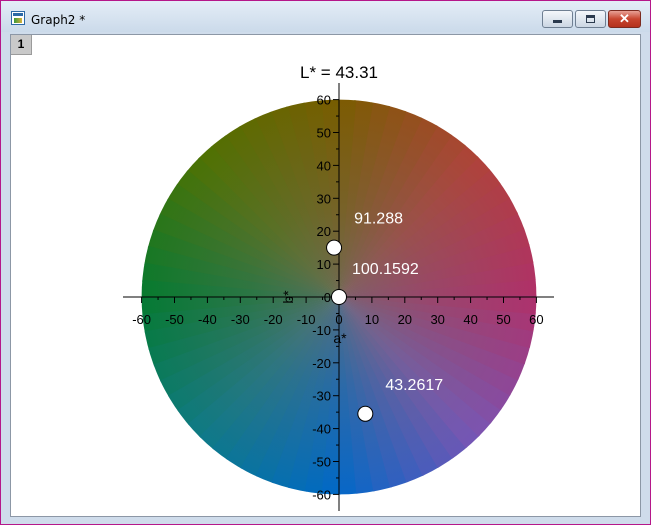  I want to click on data-points: 91.288 100.1592 43.2617, so click(384, 316).